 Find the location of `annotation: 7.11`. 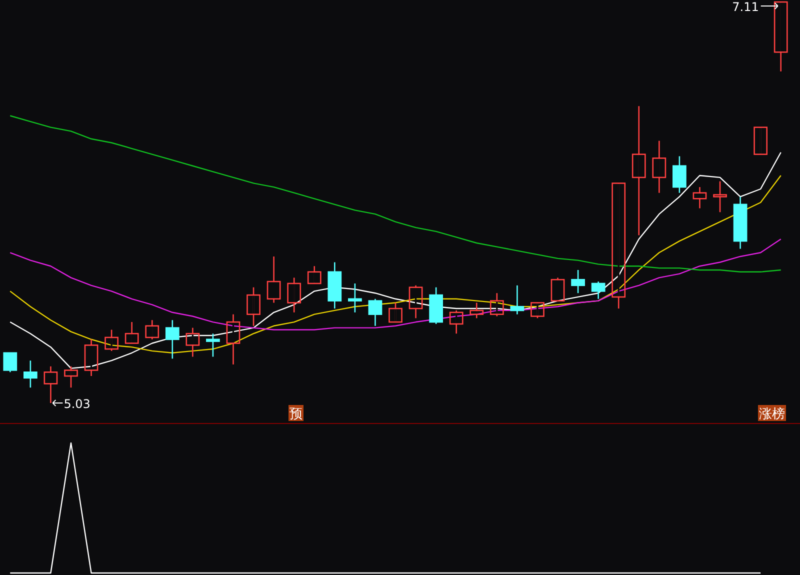

annotation: 7.11 is located at coordinates (745, 7).